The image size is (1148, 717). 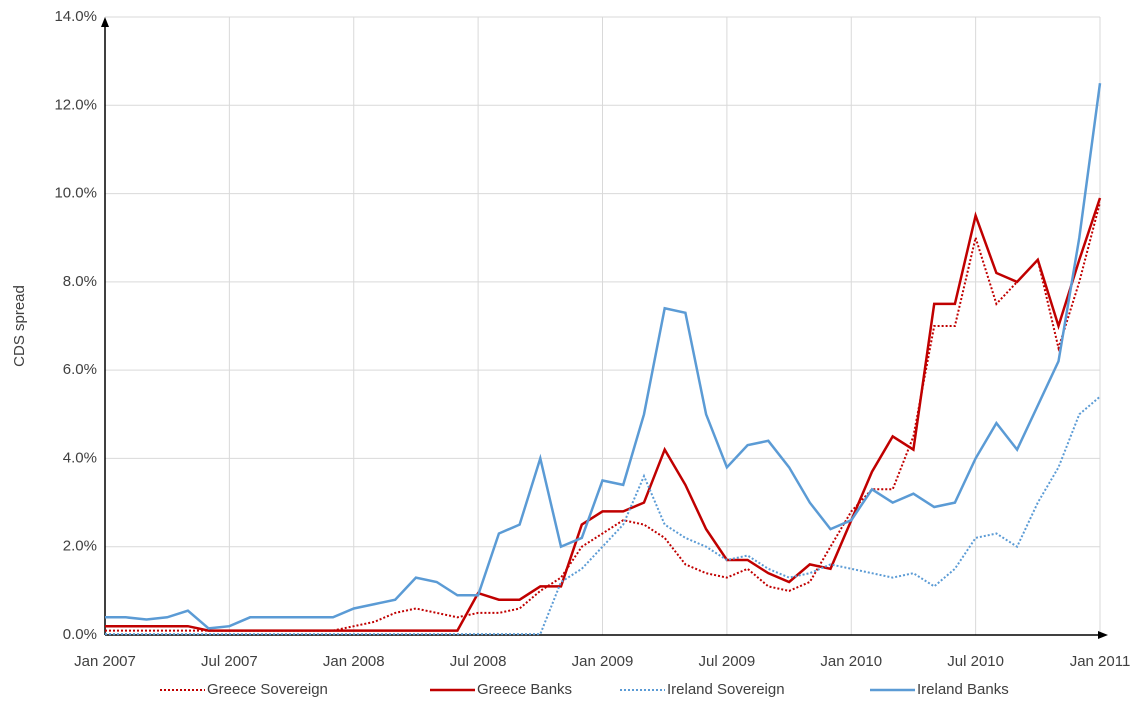 I want to click on y-tick-label: 0.0%, so click(x=80, y=634).